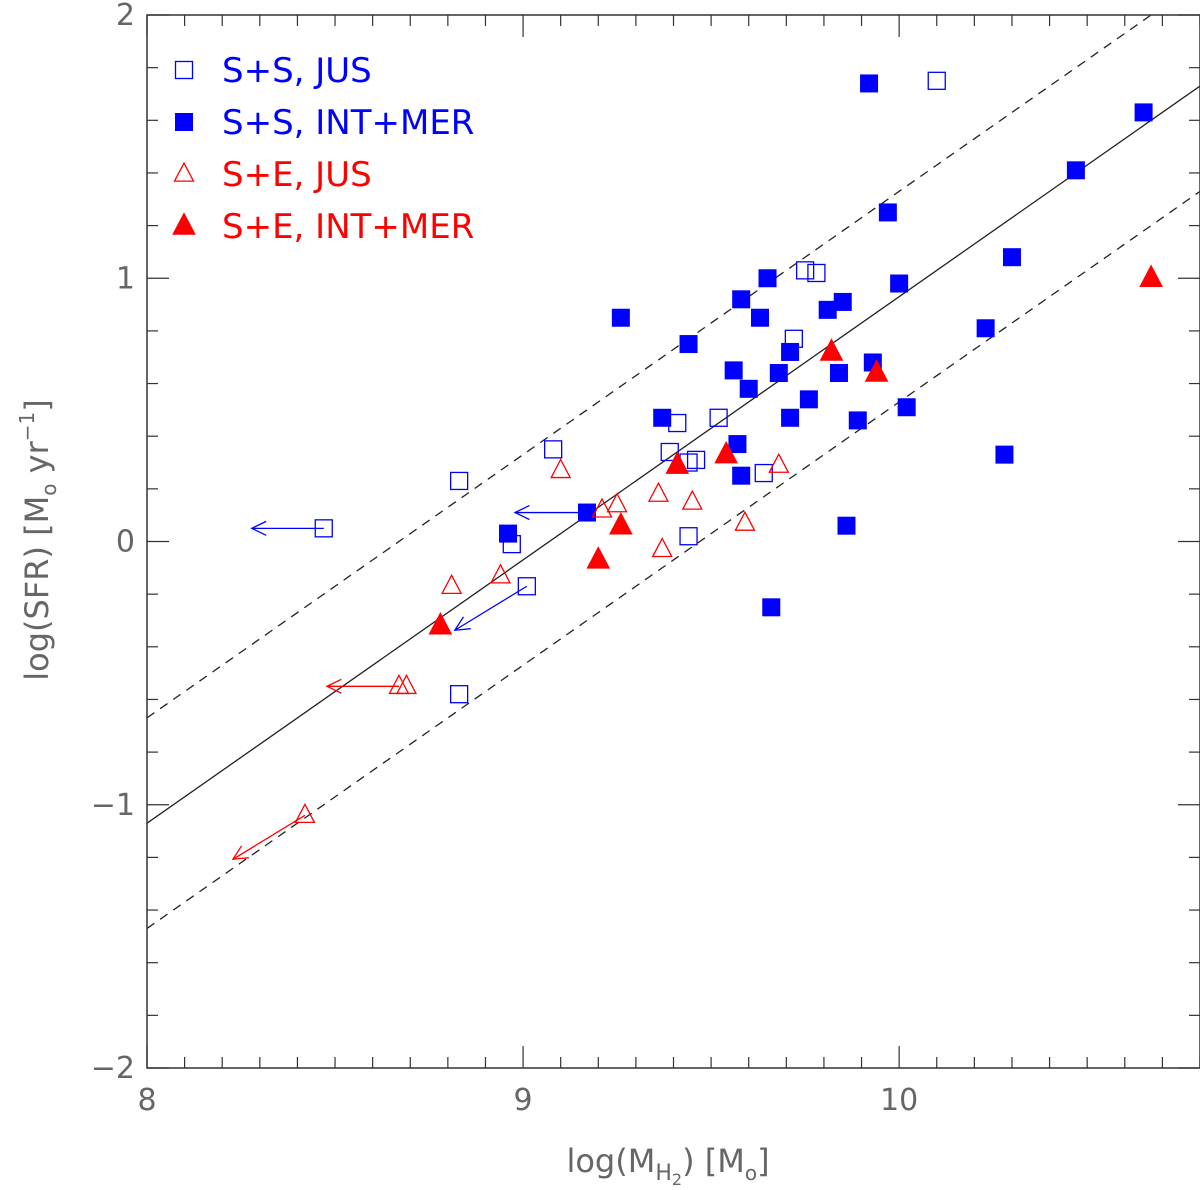 This screenshot has width=1200, height=1190. I want to click on y-tick-label: 0, so click(125, 542).